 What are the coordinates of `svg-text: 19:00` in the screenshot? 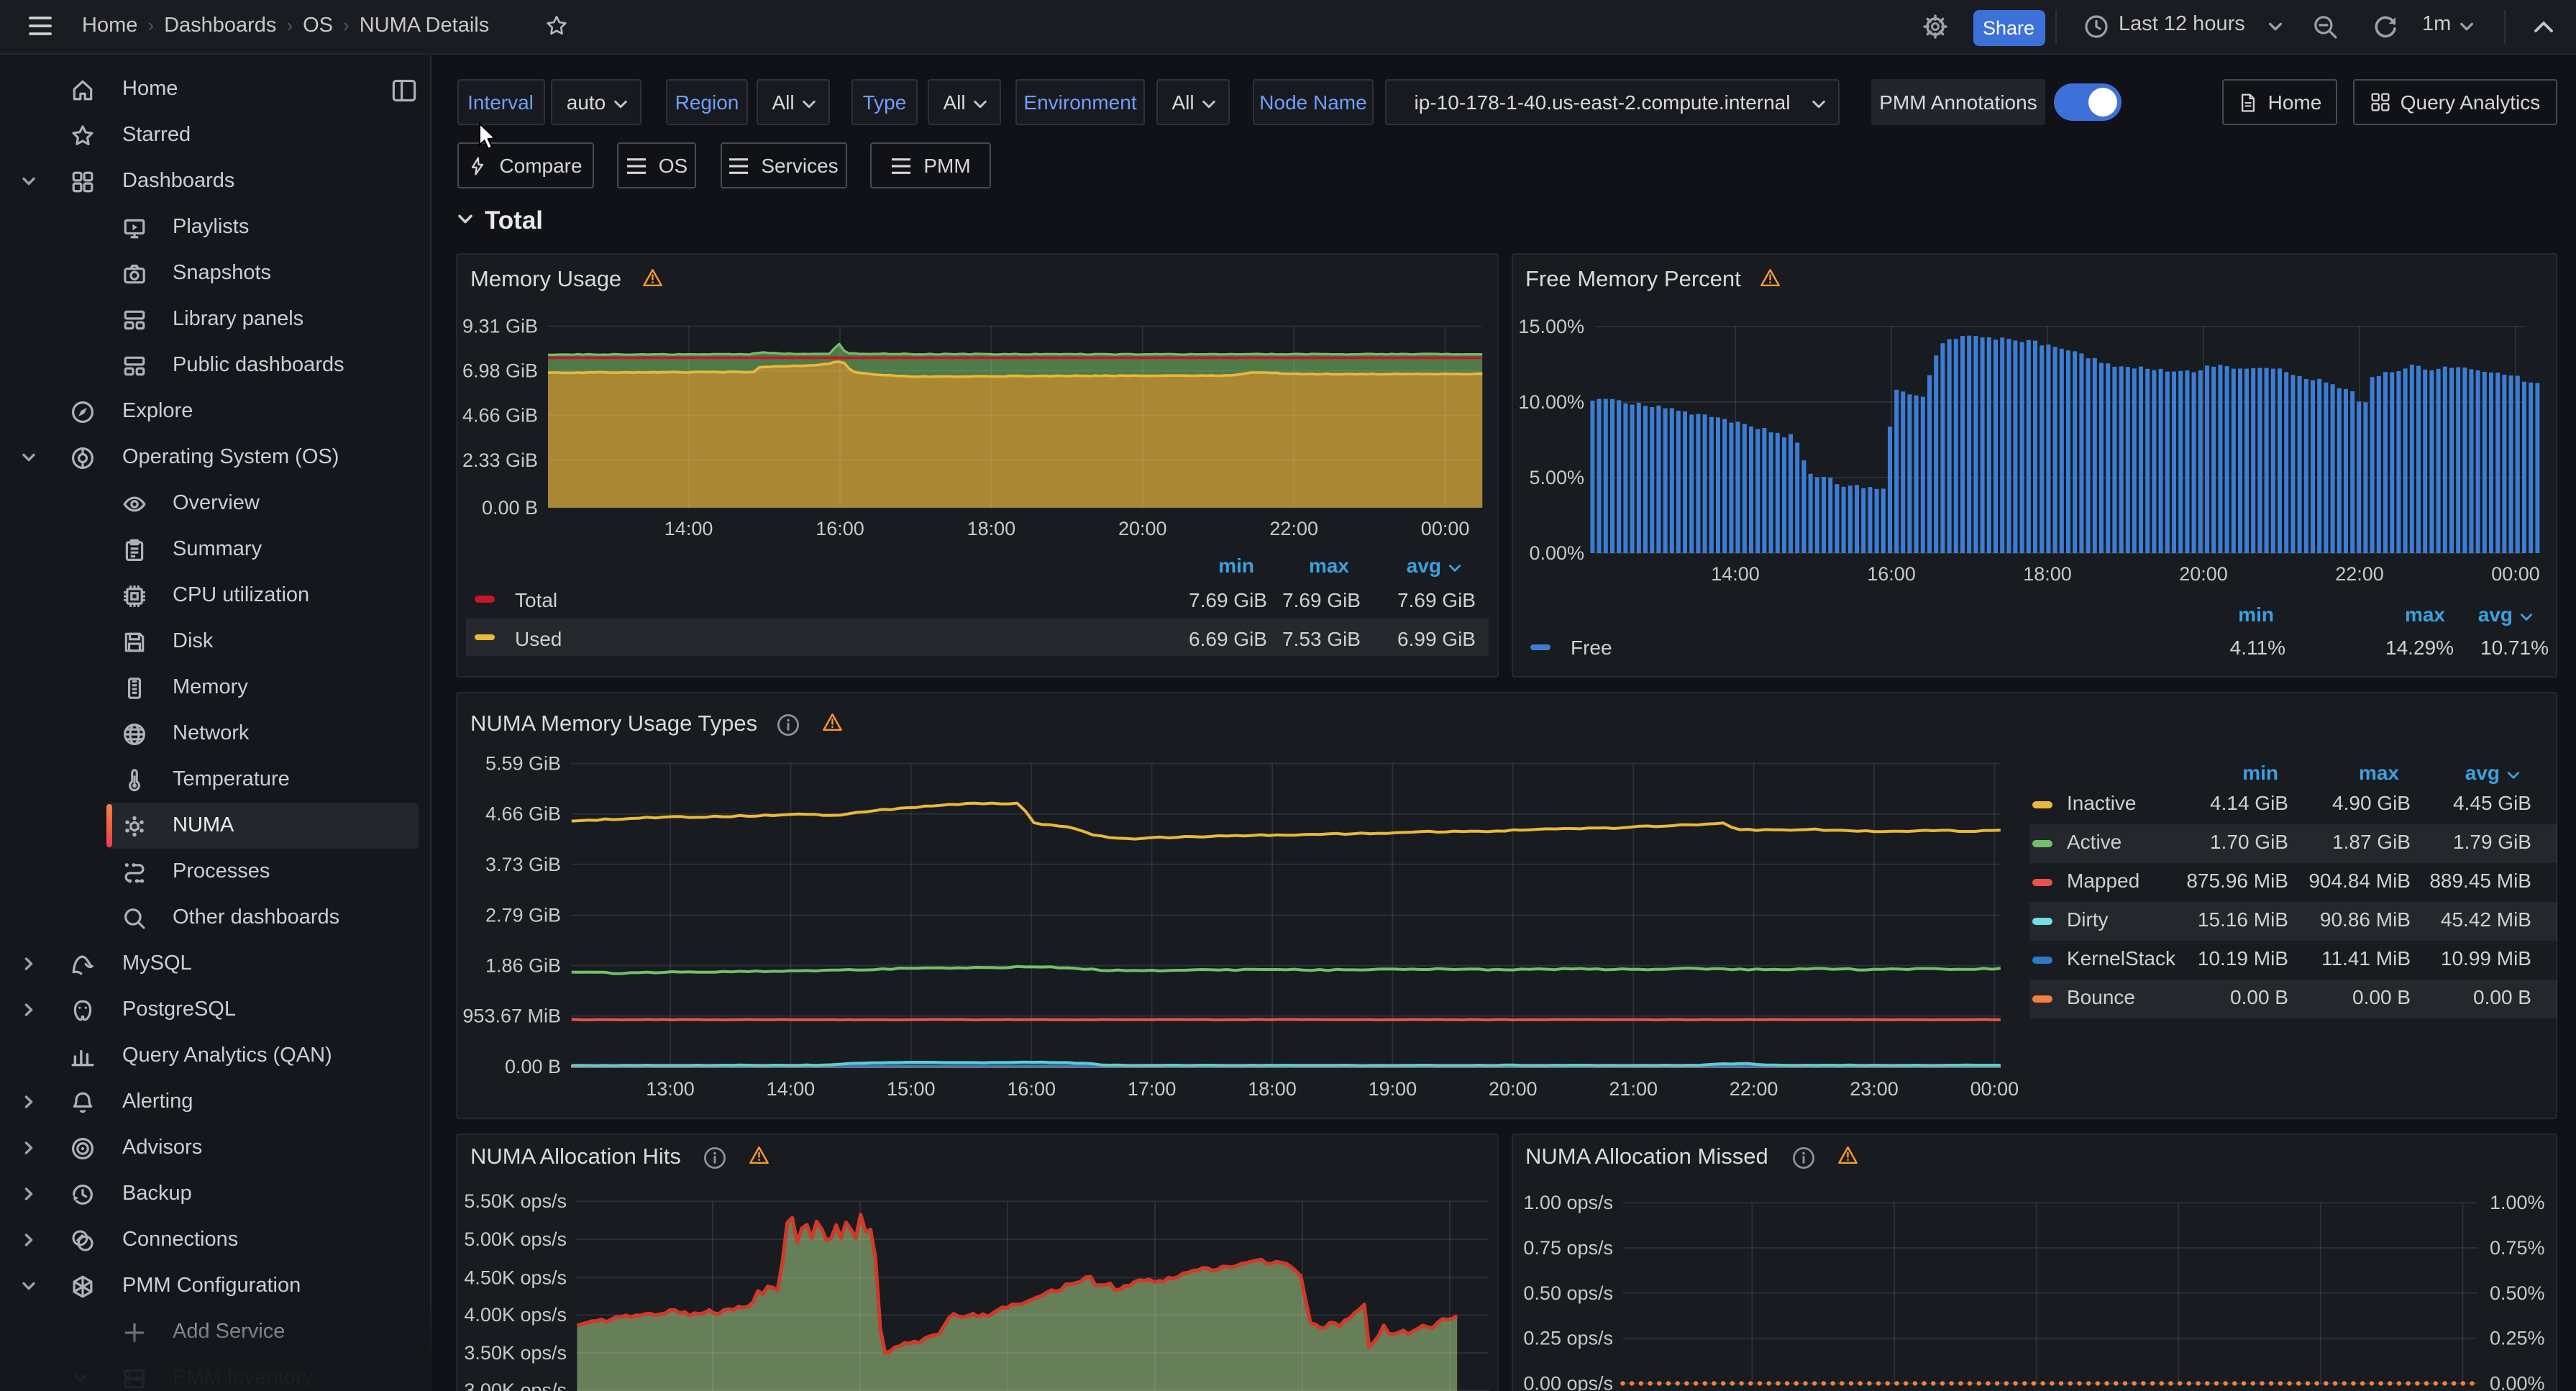 It's located at (1393, 1089).